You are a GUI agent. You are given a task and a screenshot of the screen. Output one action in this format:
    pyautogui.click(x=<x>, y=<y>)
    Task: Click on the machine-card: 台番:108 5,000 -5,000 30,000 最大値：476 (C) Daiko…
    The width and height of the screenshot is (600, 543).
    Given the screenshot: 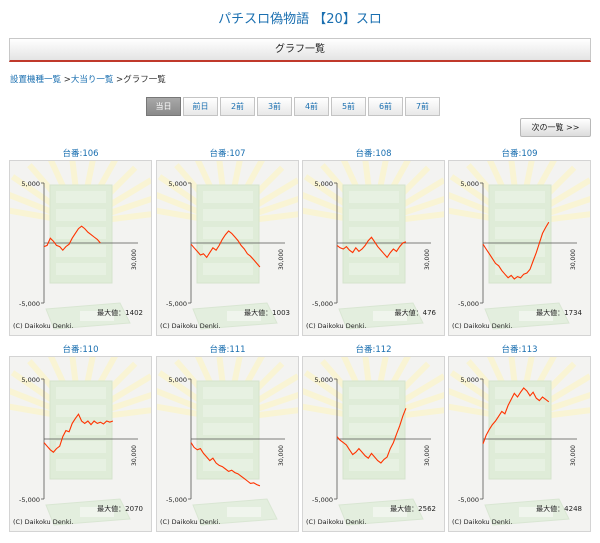 What is the action you would take?
    pyautogui.click(x=373, y=242)
    